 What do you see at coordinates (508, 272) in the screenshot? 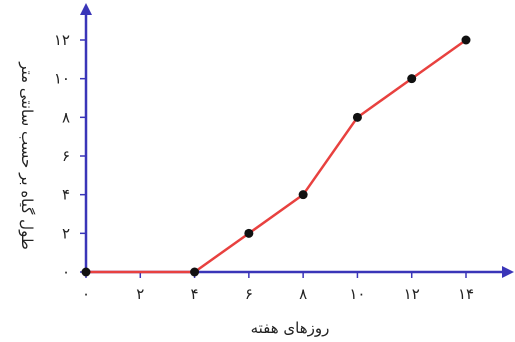
I see `x-axis-arrow` at bounding box center [508, 272].